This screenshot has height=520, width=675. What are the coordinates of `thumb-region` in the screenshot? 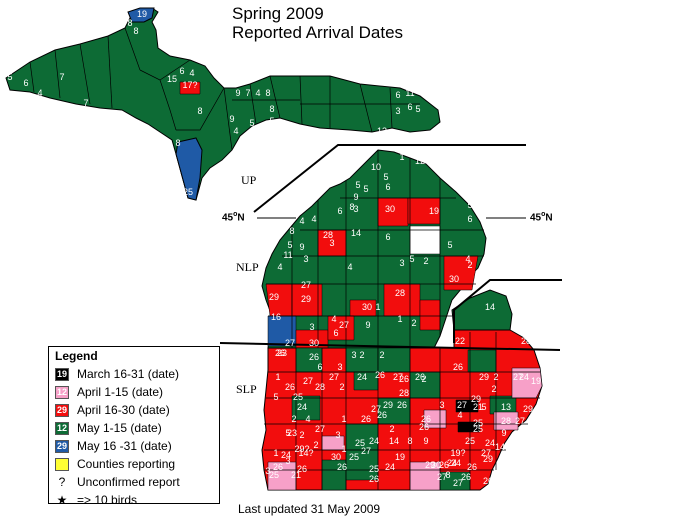 It's located at (482, 311).